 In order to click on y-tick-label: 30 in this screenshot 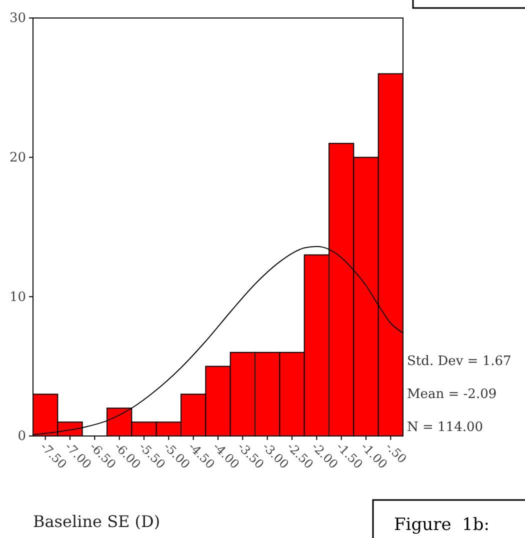, I will do `click(17, 18)`.